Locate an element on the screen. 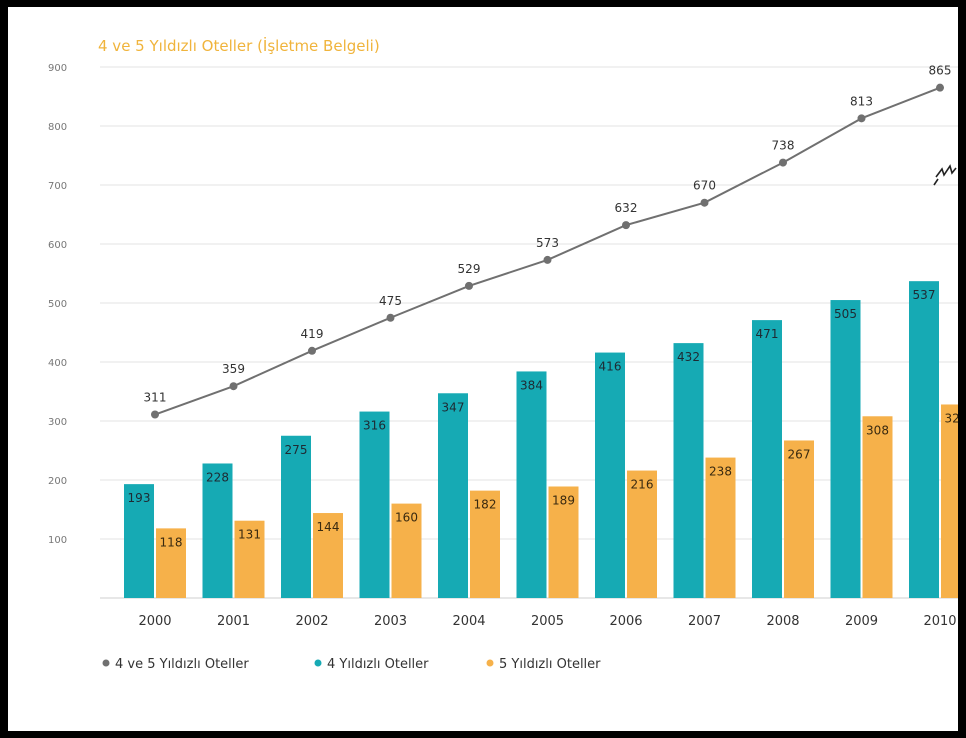 Image resolution: width=966 pixels, height=738 pixels. bar-5-star-label: 160 is located at coordinates (406, 518).